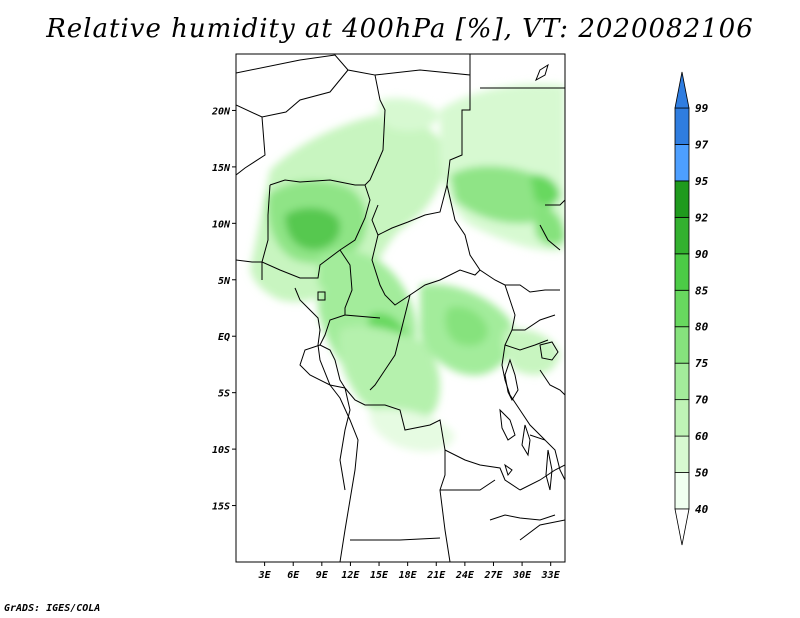 This screenshot has width=800, height=618. I want to click on humidity-region-angola, so click(412, 430).